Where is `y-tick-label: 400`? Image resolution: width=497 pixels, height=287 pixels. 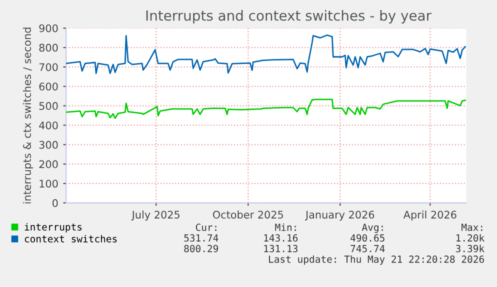
y-tick-label: 400 is located at coordinates (48, 125).